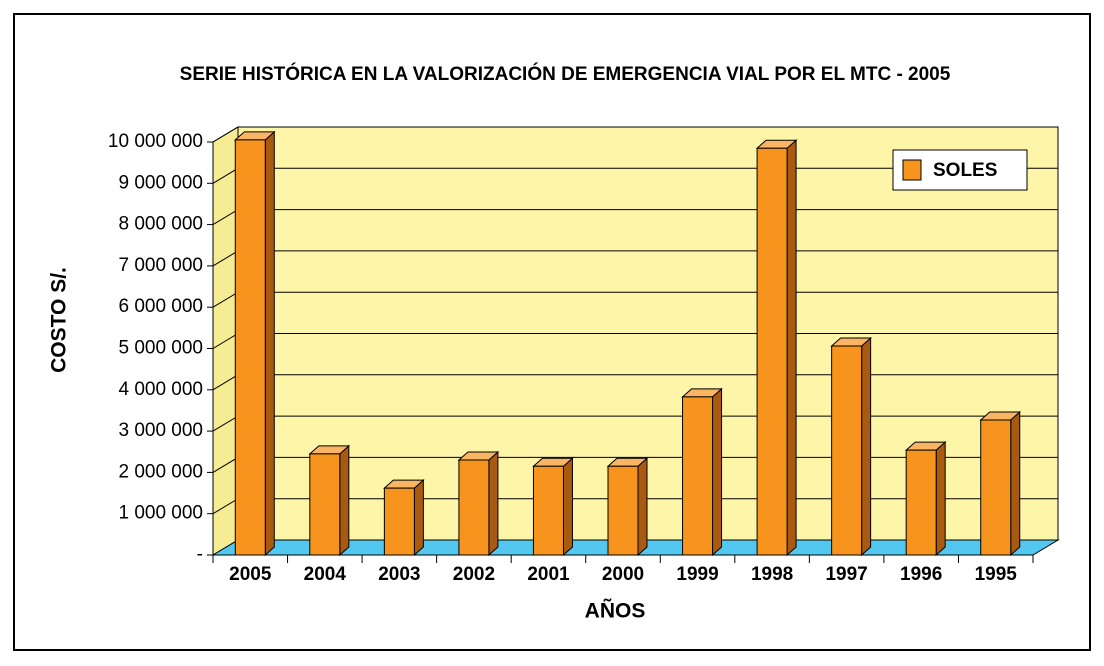 The width and height of the screenshot is (1104, 666). Describe the element at coordinates (912, 170) in the screenshot. I see `legend-swatch` at that location.